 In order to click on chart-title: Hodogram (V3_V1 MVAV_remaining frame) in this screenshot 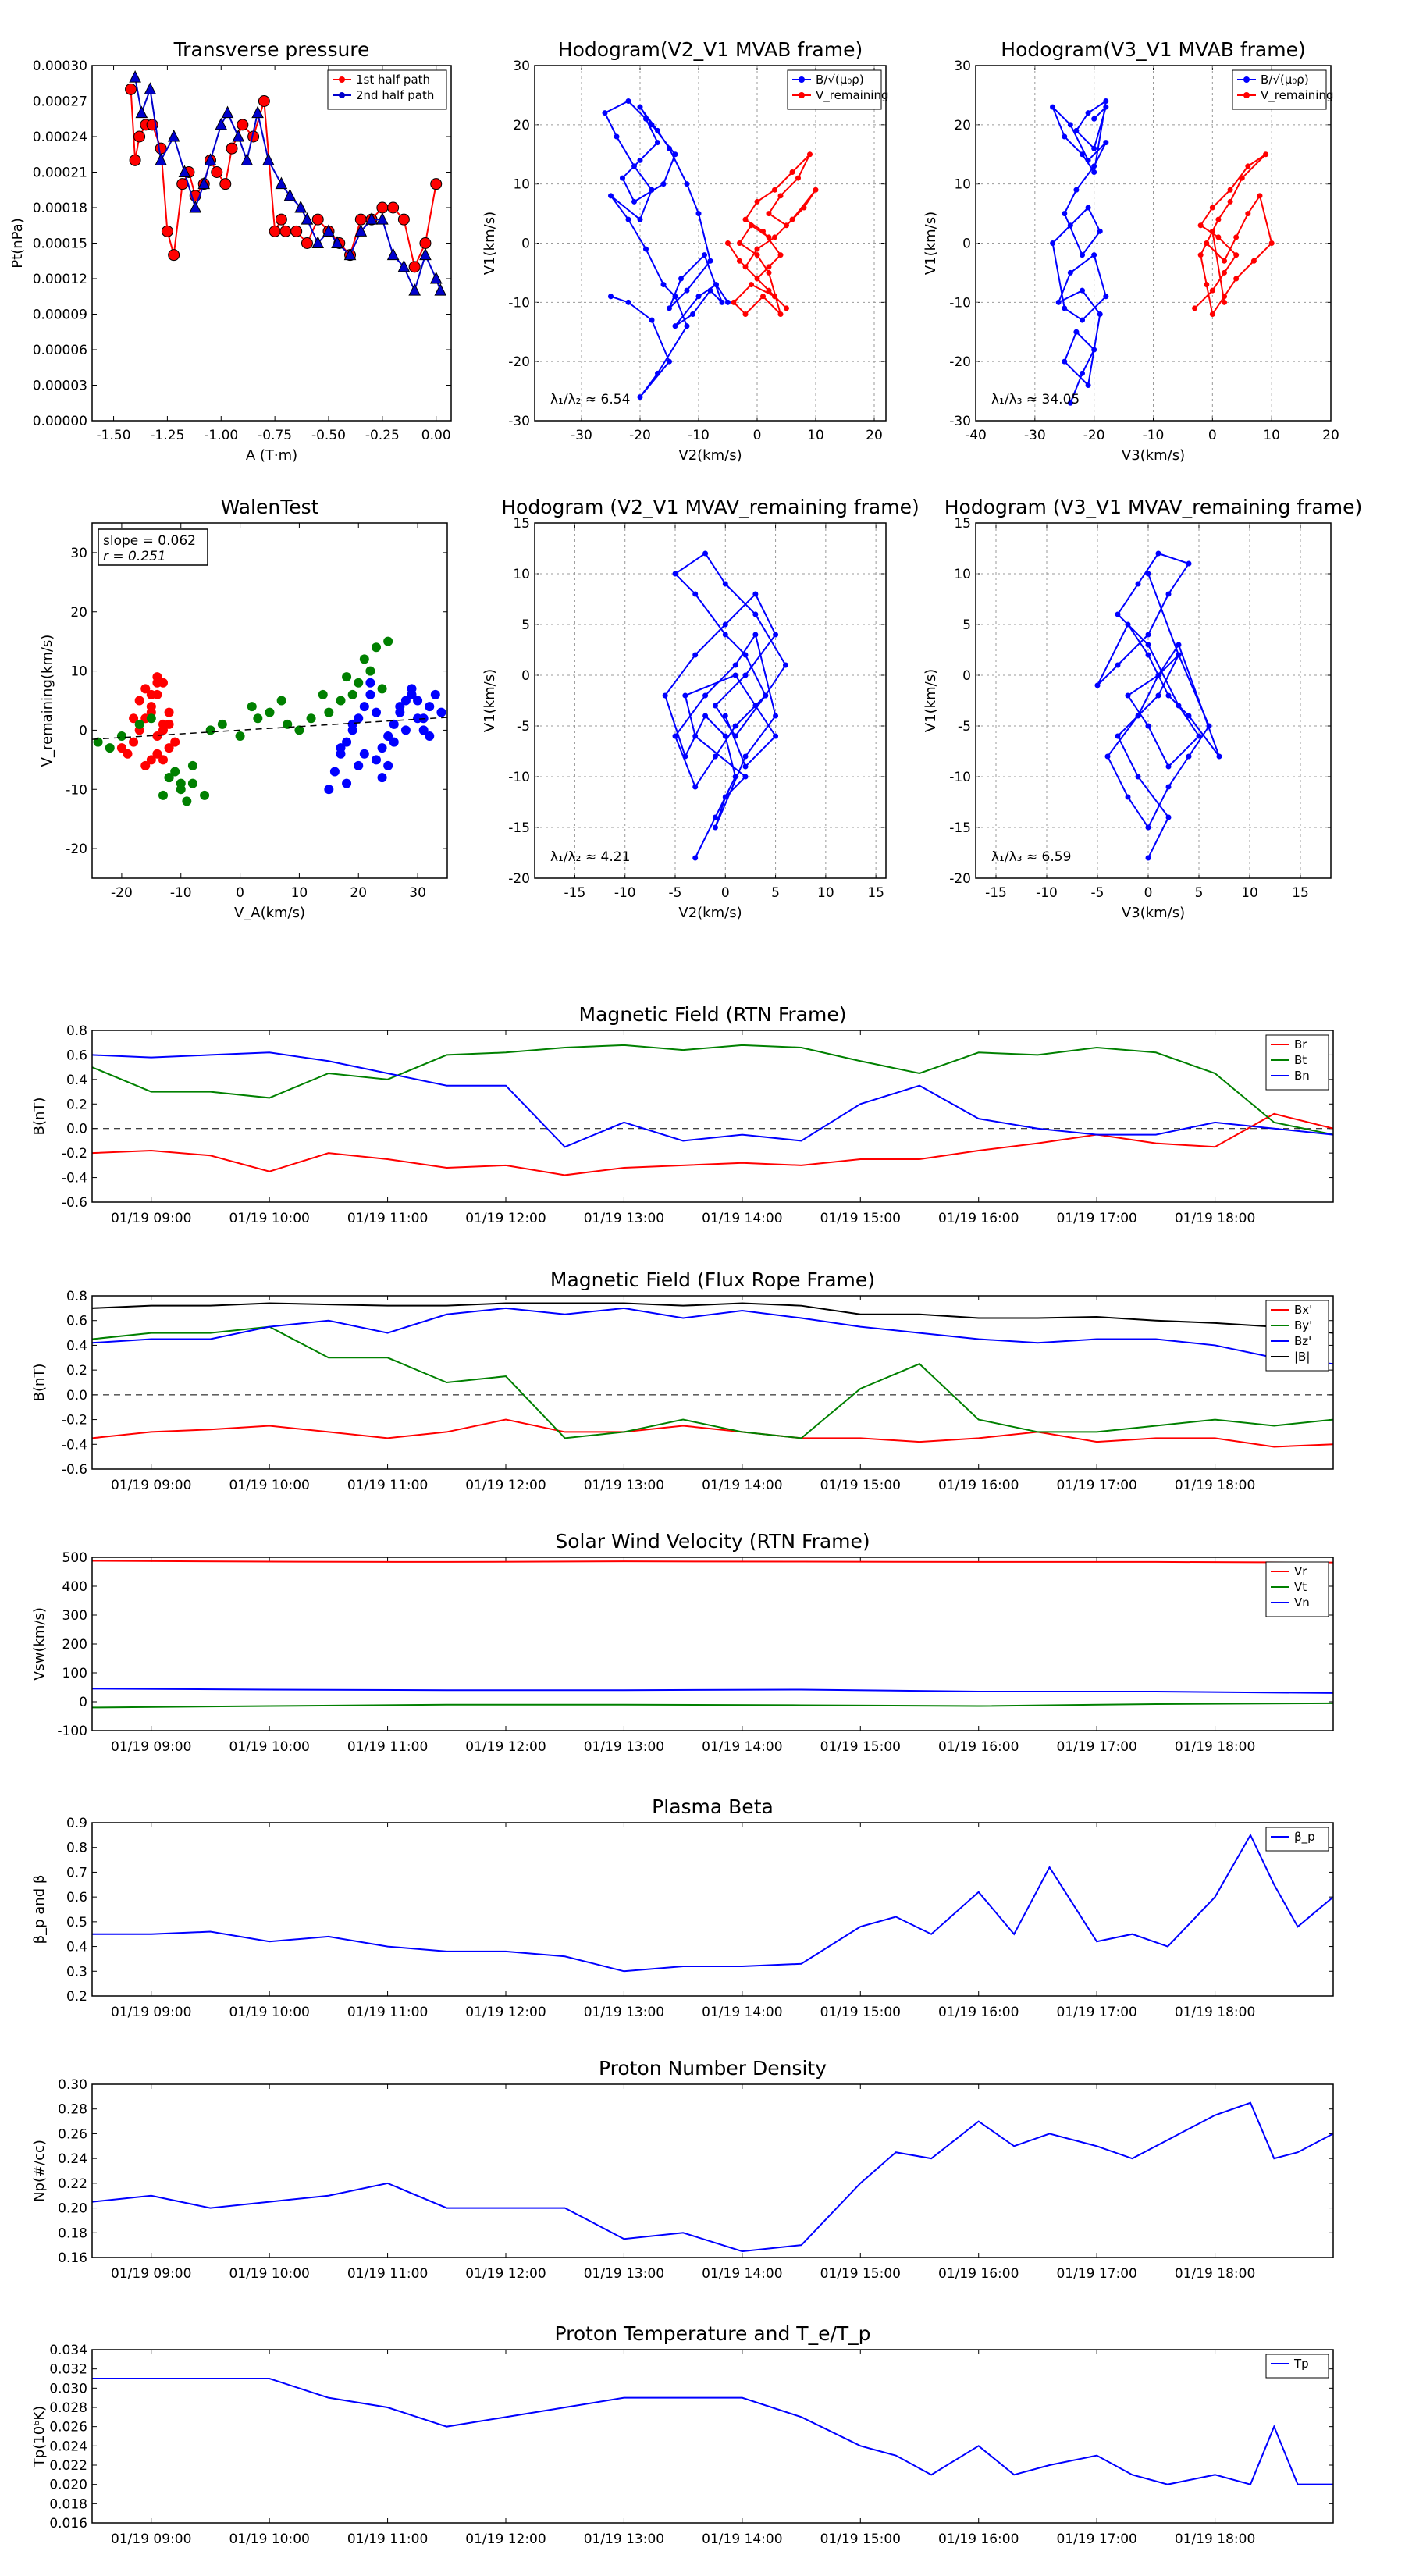, I will do `click(1153, 507)`.